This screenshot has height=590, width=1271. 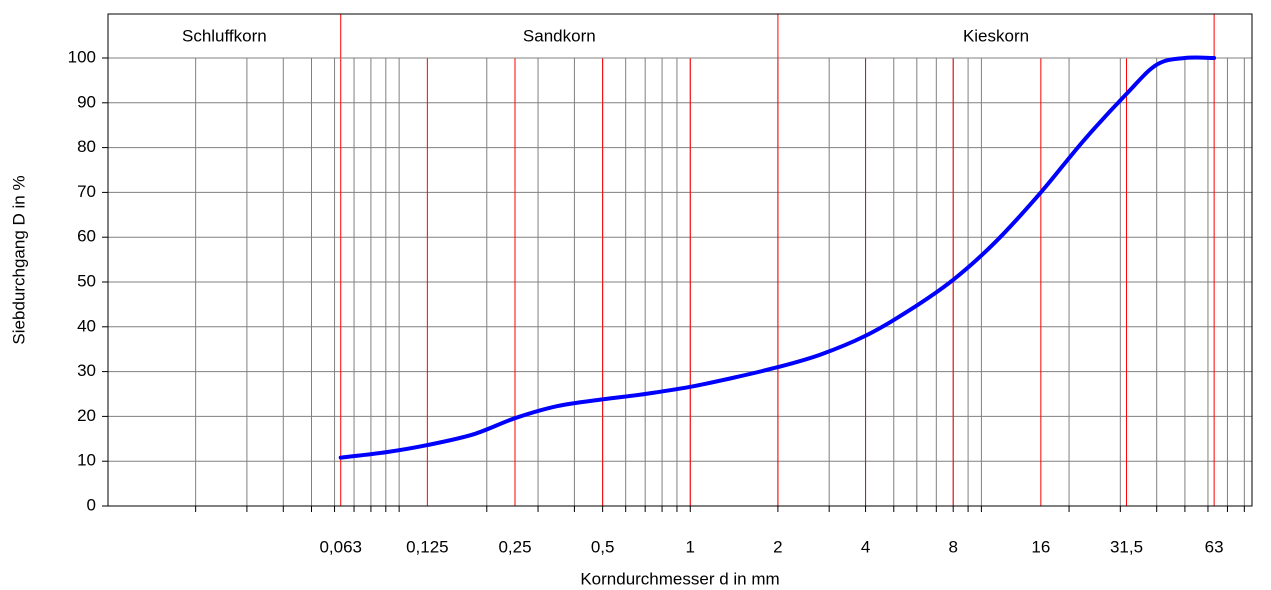 I want to click on y-tick-label: 40, so click(x=86, y=325).